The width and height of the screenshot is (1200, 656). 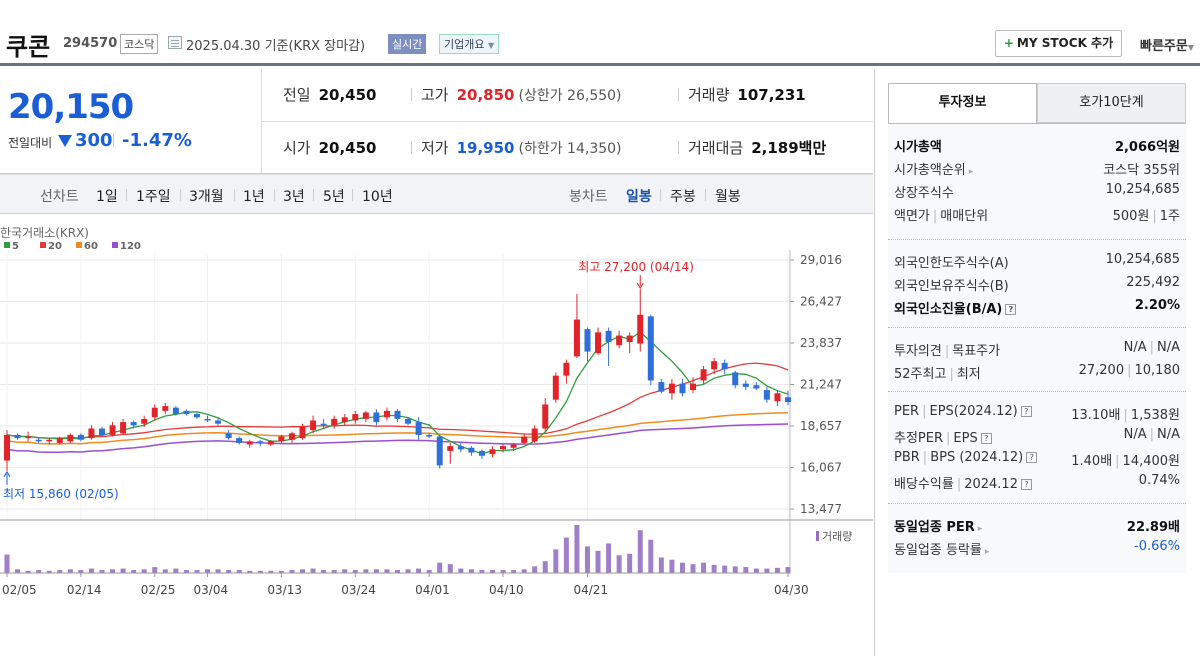 I want to click on tab-range-1d: 1일, so click(x=107, y=197).